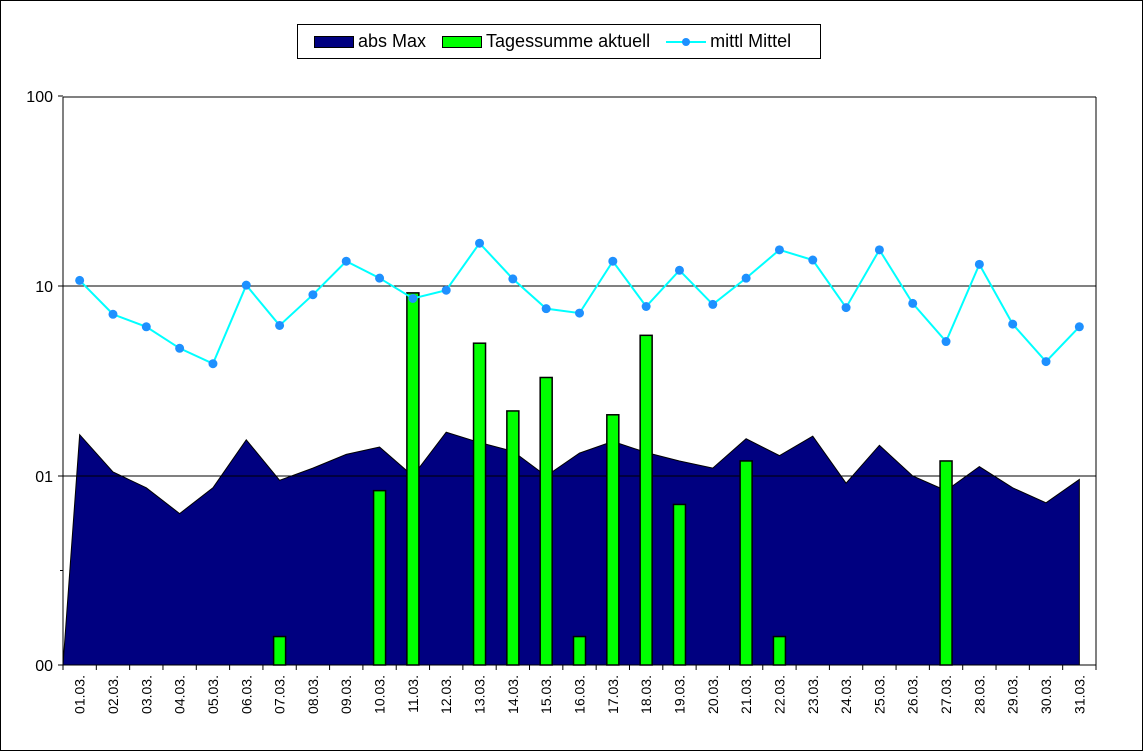 The height and width of the screenshot is (751, 1143). What do you see at coordinates (686, 42) in the screenshot?
I see `legend-swatch-line` at bounding box center [686, 42].